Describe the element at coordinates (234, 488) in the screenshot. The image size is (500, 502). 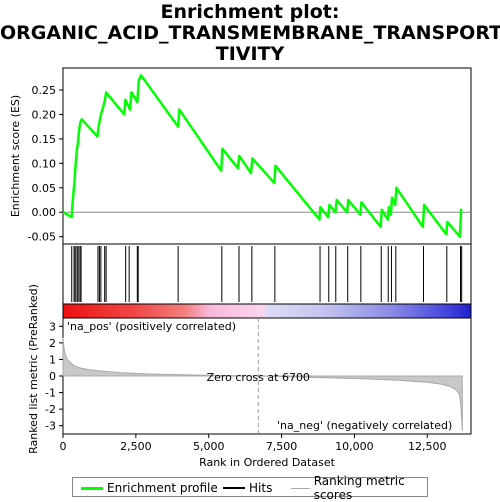
I see `legend-hits-swatch` at that location.